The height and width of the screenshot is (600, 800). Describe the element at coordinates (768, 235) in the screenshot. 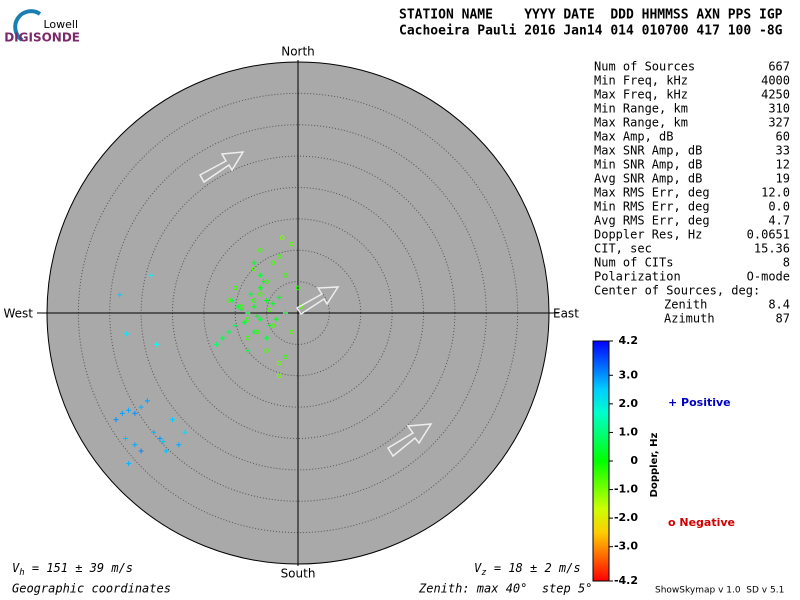

I see `stat-value: 0.0651` at that location.